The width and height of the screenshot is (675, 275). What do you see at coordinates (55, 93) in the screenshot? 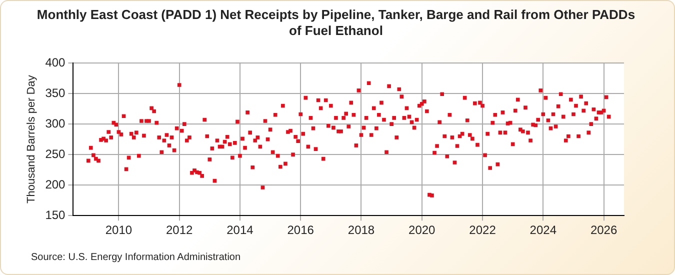
I see `y-tick-label: 350` at bounding box center [55, 93].